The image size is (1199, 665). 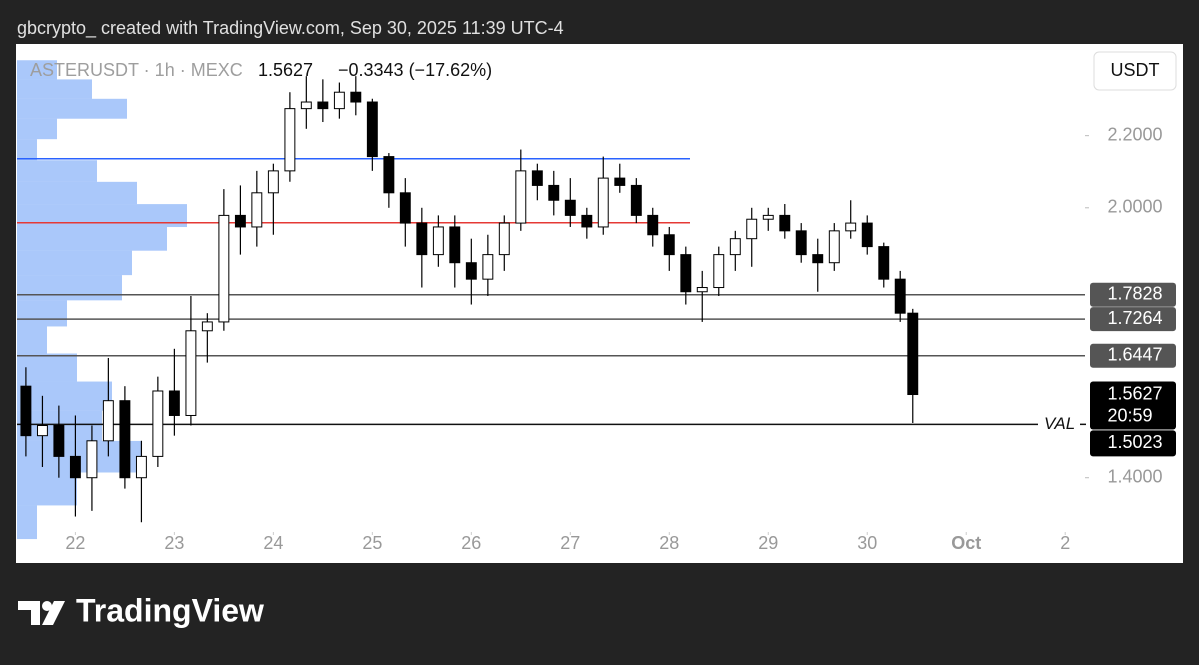 I want to click on symbol: ASTERUSDT · 1h · MEXC, so click(x=136, y=70).